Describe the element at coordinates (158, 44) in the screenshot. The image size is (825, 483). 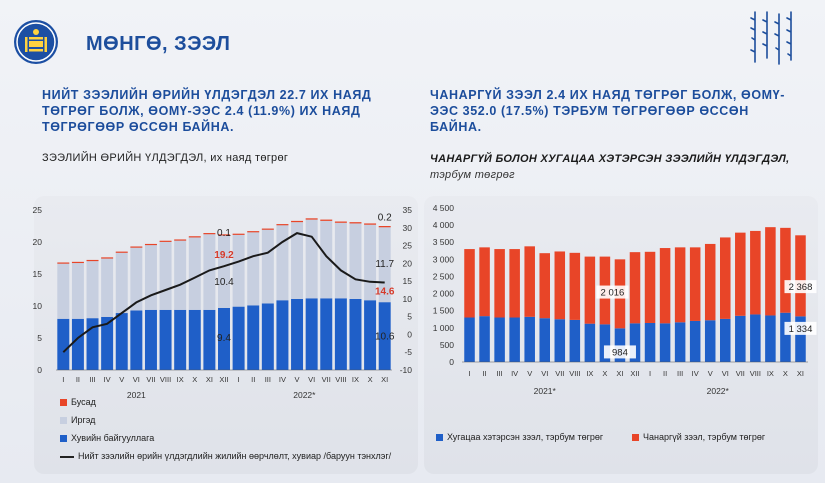
I see `page-title: МӨНГӨ, ЗЭЭЛ` at that location.